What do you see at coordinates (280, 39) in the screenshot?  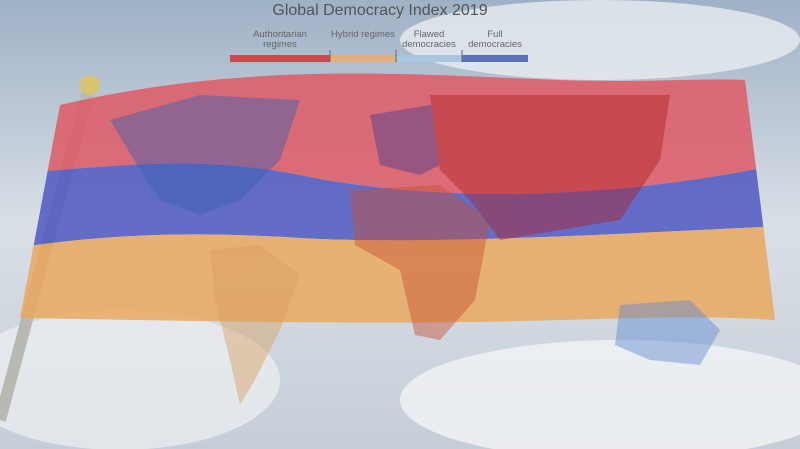 I see `legend-label: Authoritarian regimes` at bounding box center [280, 39].